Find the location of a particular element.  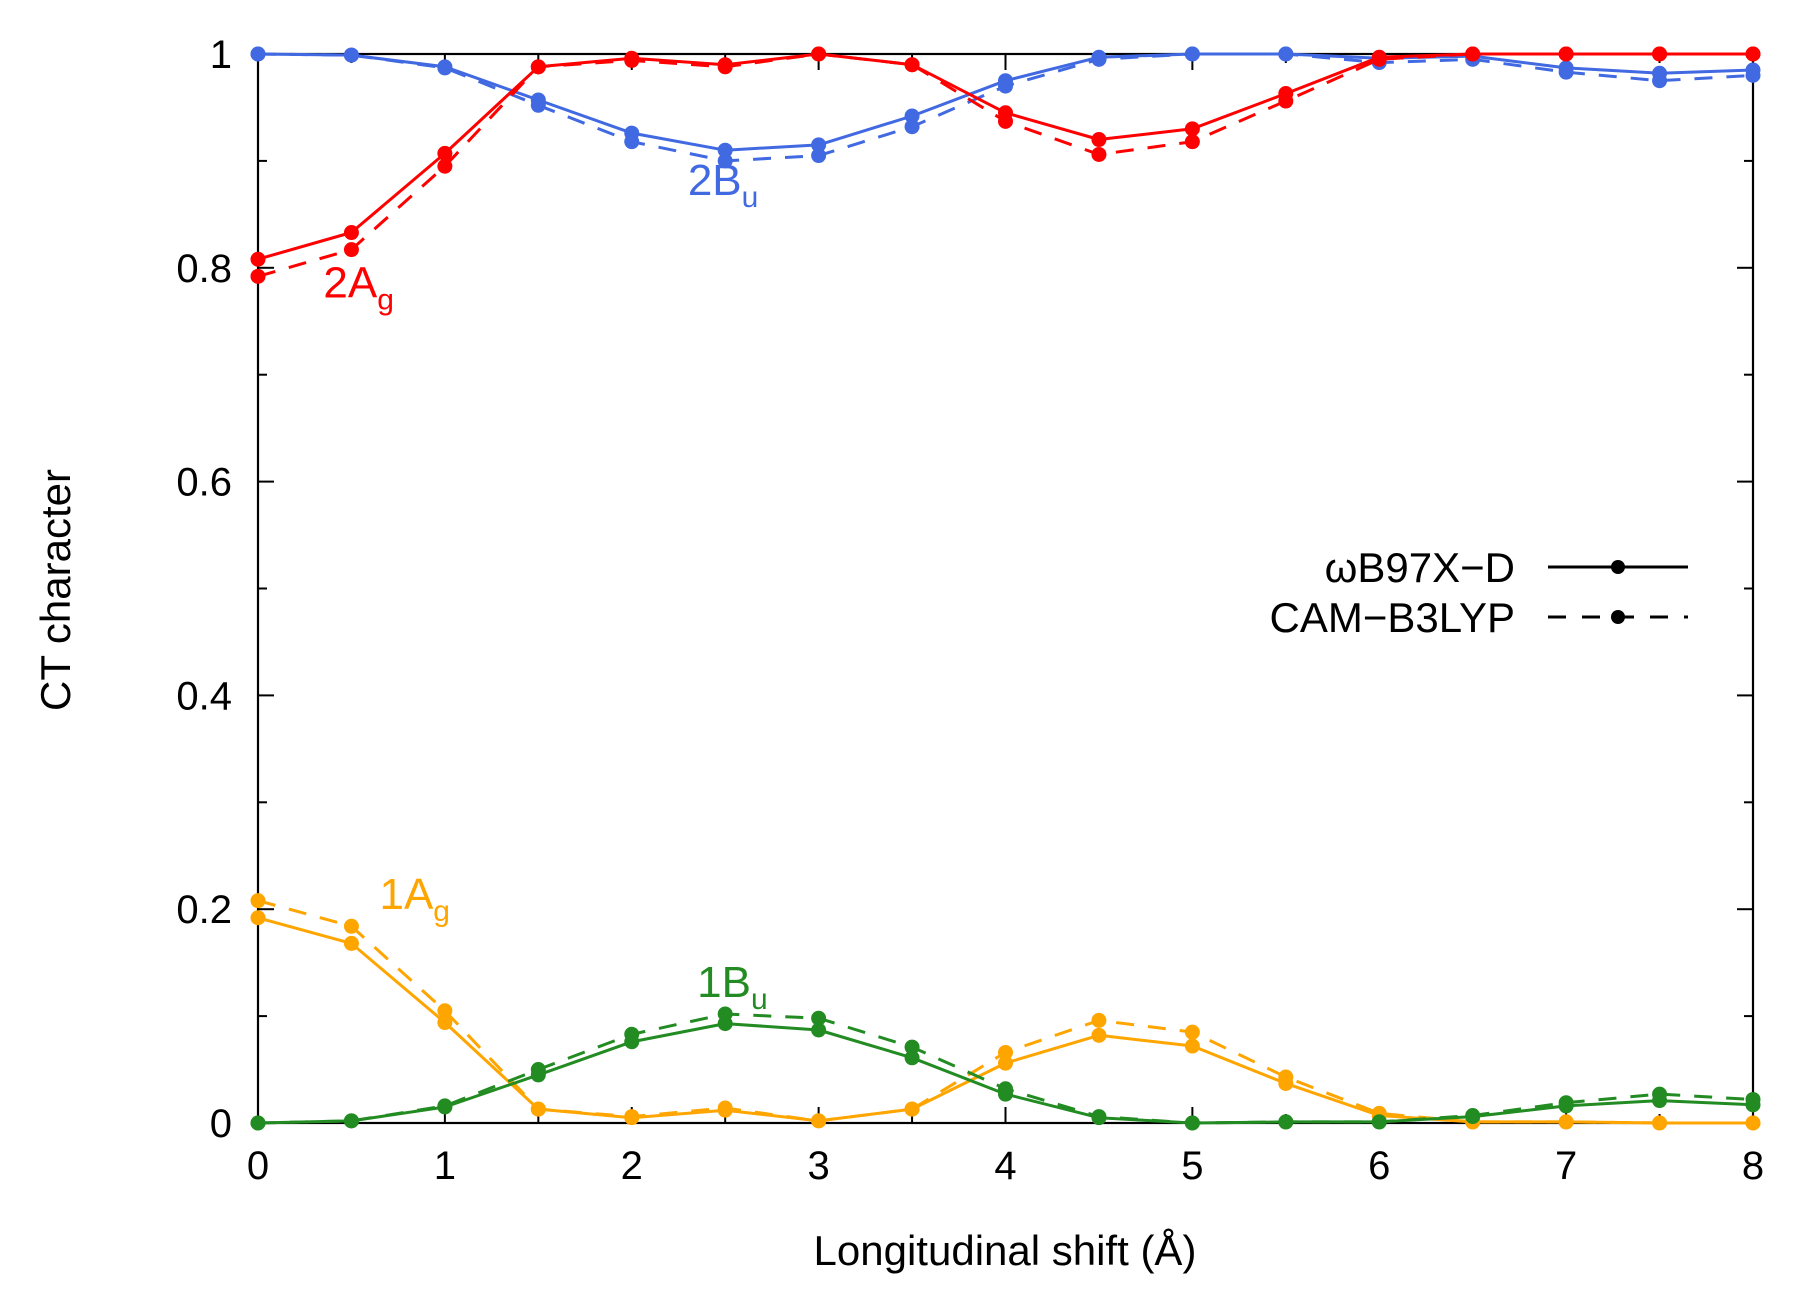

legend-marker-wb97xd is located at coordinates (1618, 567).